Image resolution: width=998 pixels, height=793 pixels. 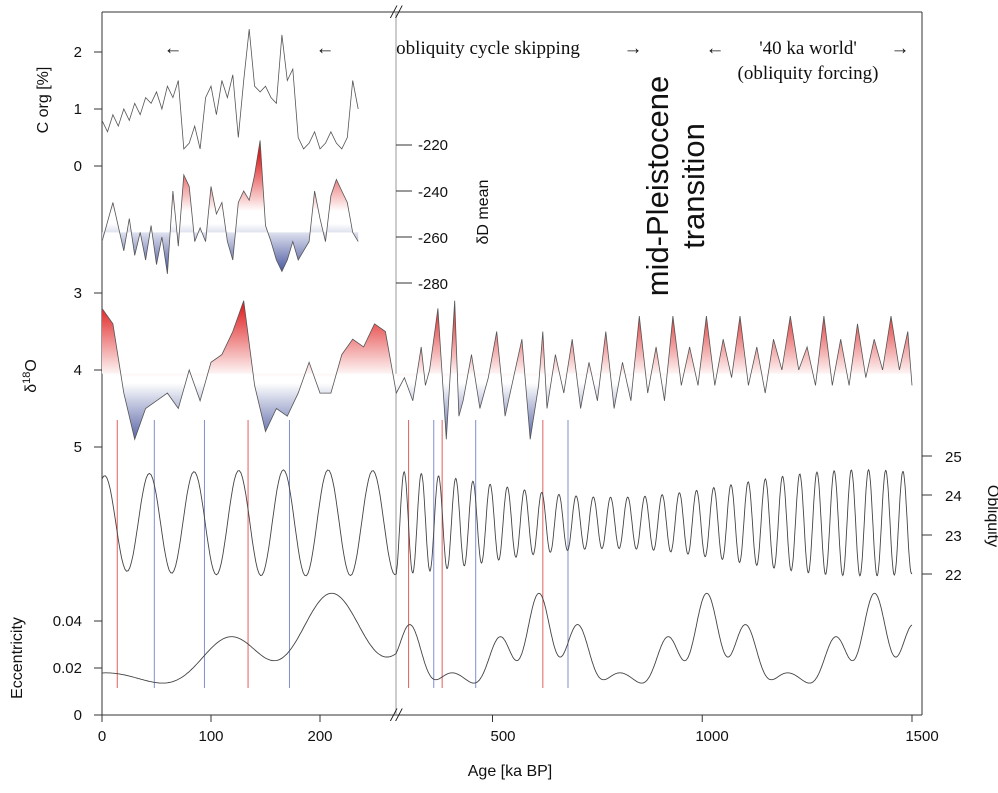 What do you see at coordinates (808, 73) in the screenshot?
I see `annotation-obliquity-forcing: (obliquity forcing)` at bounding box center [808, 73].